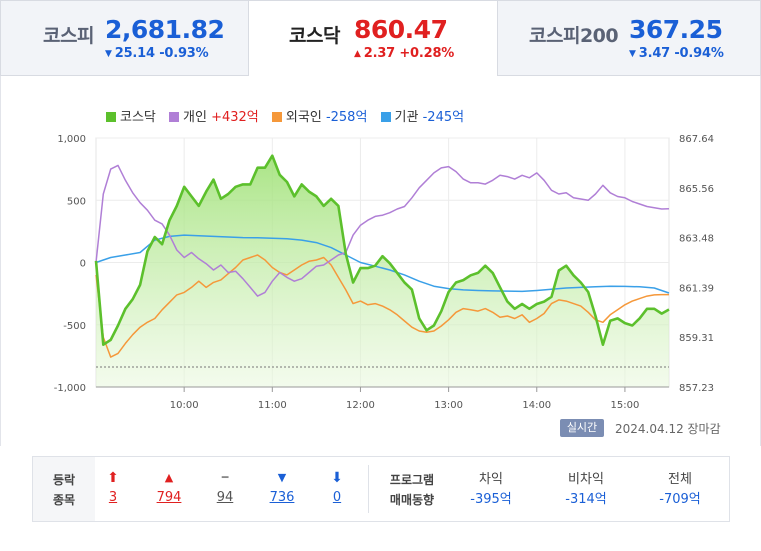  What do you see at coordinates (70, 388) in the screenshot?
I see `y-left-tick-label: -1,000` at bounding box center [70, 388].